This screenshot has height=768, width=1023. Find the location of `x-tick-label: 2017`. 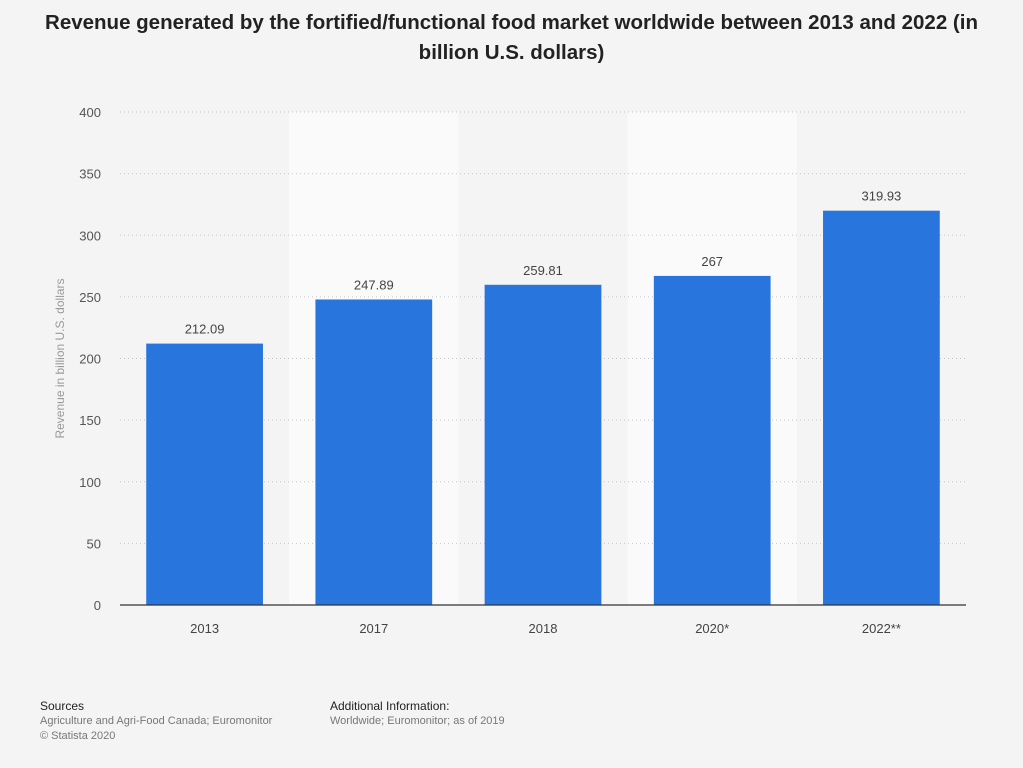

x-tick-label: 2017 is located at coordinates (373, 628).